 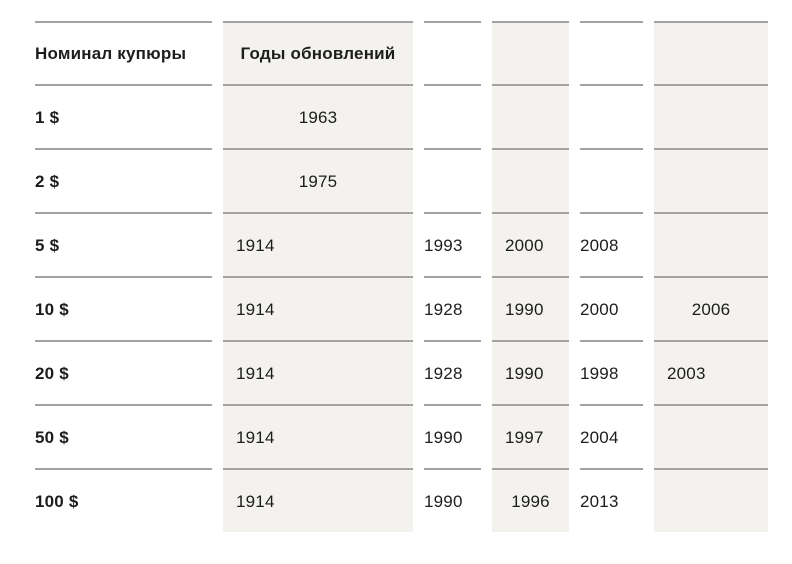 I want to click on header-cell-denomination: Номинал купюры, so click(x=123, y=52).